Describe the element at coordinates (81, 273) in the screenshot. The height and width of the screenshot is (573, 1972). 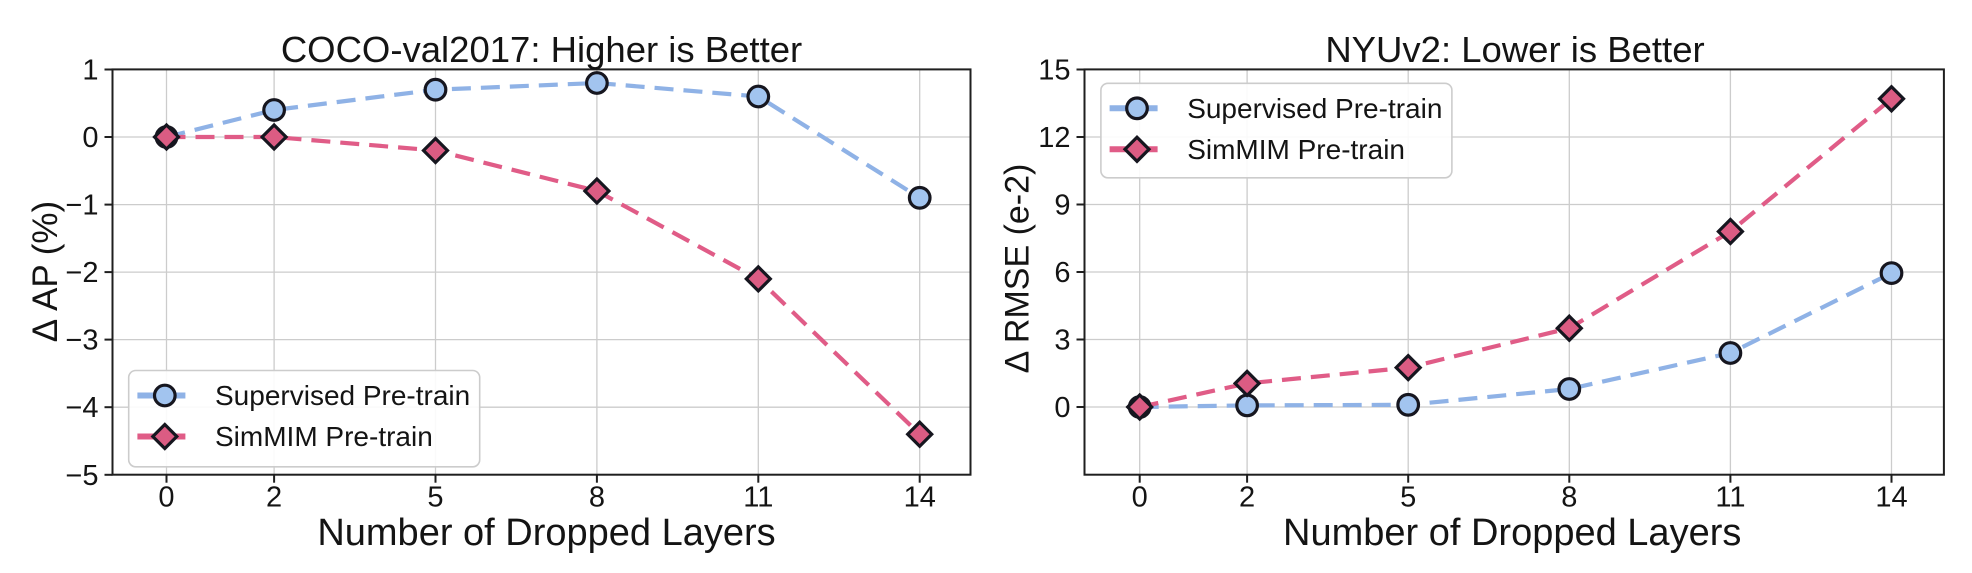
I see `svg-text: −2` at that location.